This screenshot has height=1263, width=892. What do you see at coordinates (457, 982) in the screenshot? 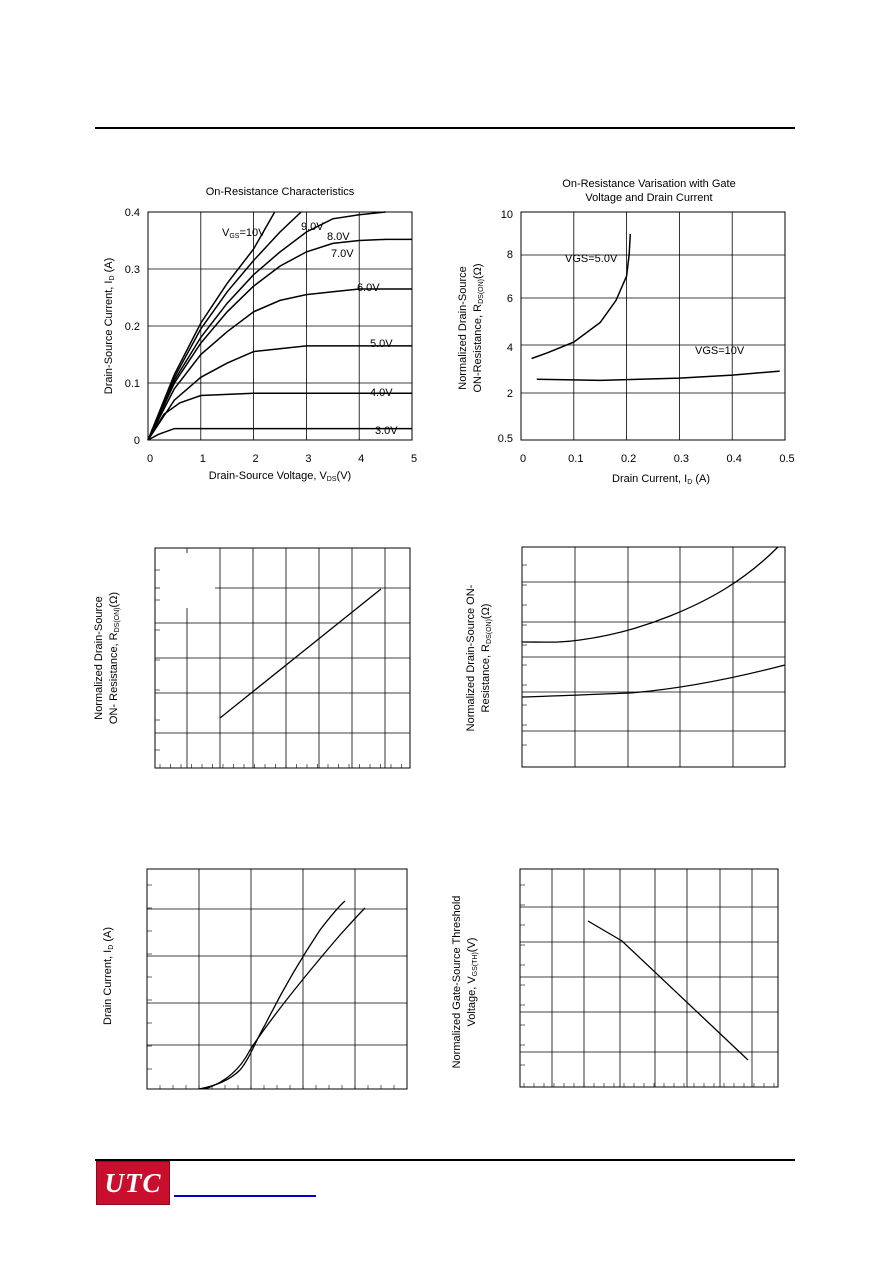
I see `chart6-ylabel-line1: Normalized Gate-Source Threshold` at bounding box center [457, 982].